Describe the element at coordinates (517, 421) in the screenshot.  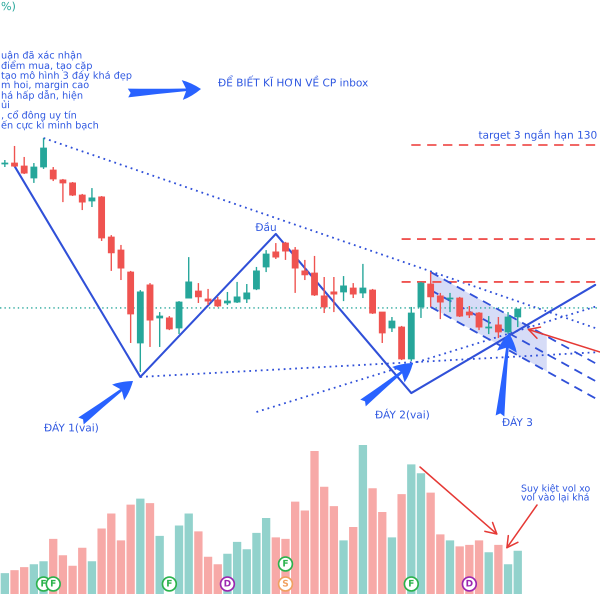
I see `text: ĐÁY 3` at that location.